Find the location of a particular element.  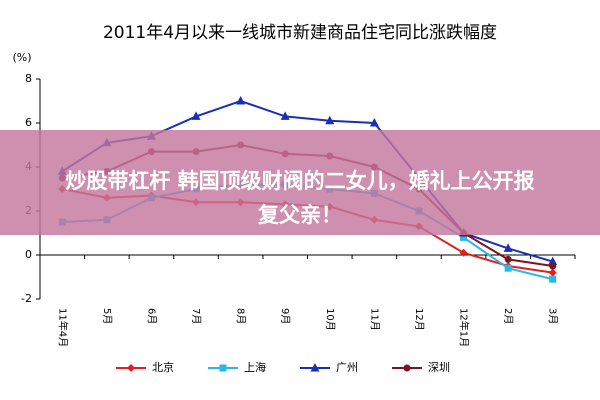

chart-title: 2011年4月以来一线城市新建商品住宅同比涨跌幅度 is located at coordinates (300, 33).